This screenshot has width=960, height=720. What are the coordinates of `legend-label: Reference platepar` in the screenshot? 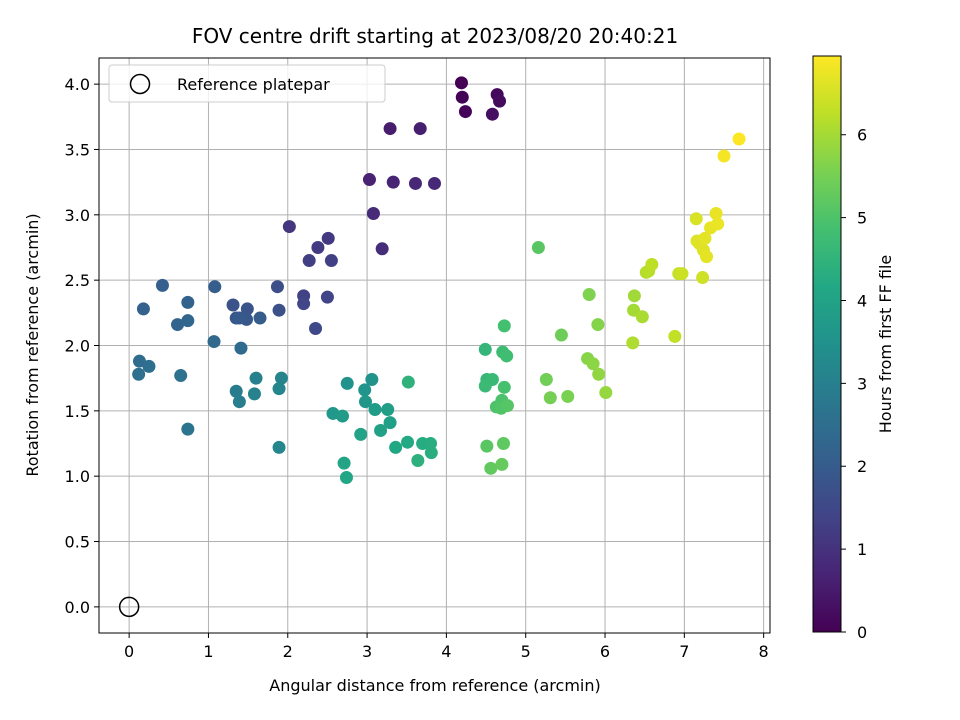 It's located at (253, 84).